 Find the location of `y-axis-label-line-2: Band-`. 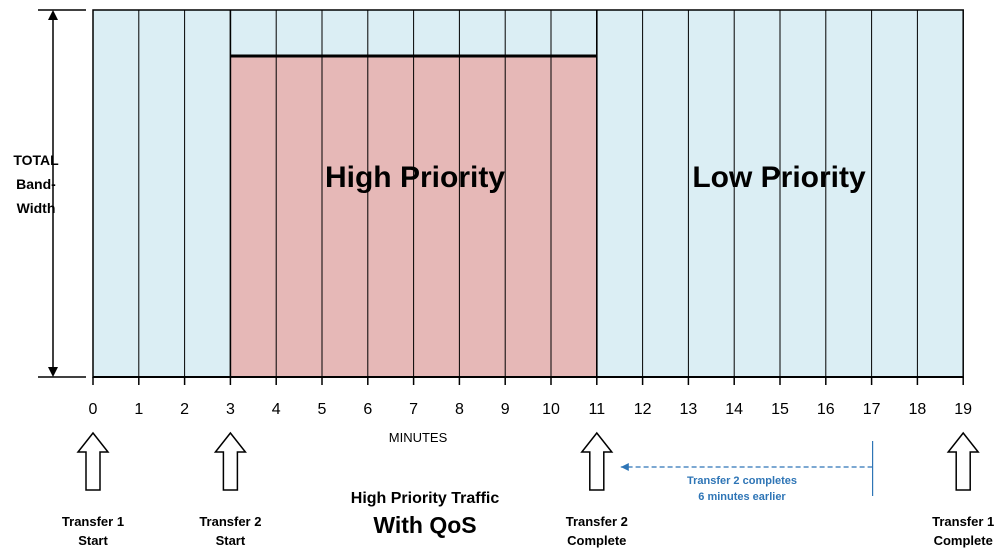

y-axis-label-line-2: Band- is located at coordinates (36, 184).